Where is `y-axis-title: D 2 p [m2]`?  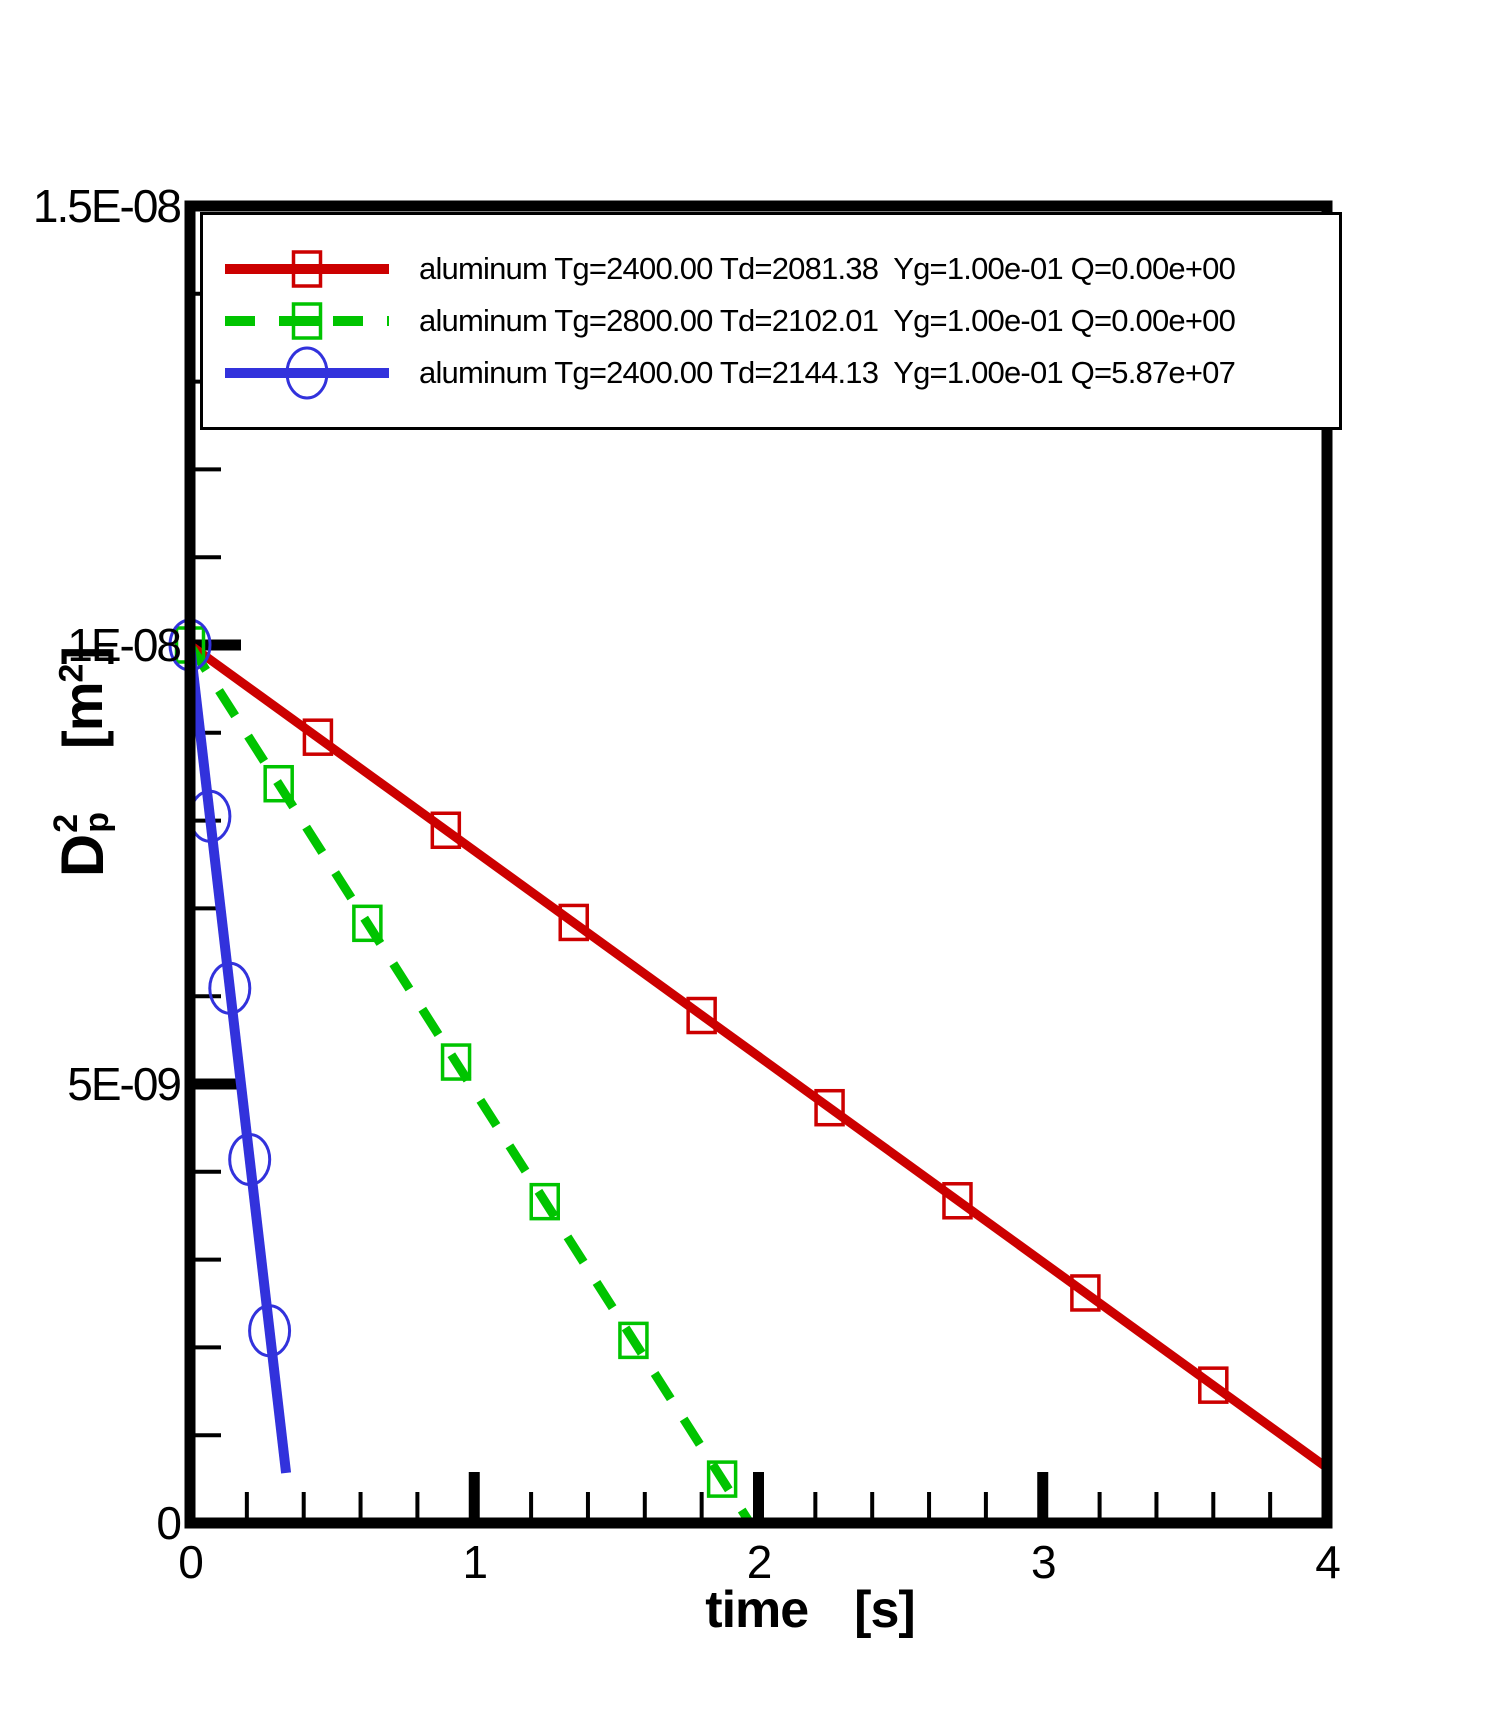 y-axis-title: D 2 p [m2] is located at coordinates (82, 762).